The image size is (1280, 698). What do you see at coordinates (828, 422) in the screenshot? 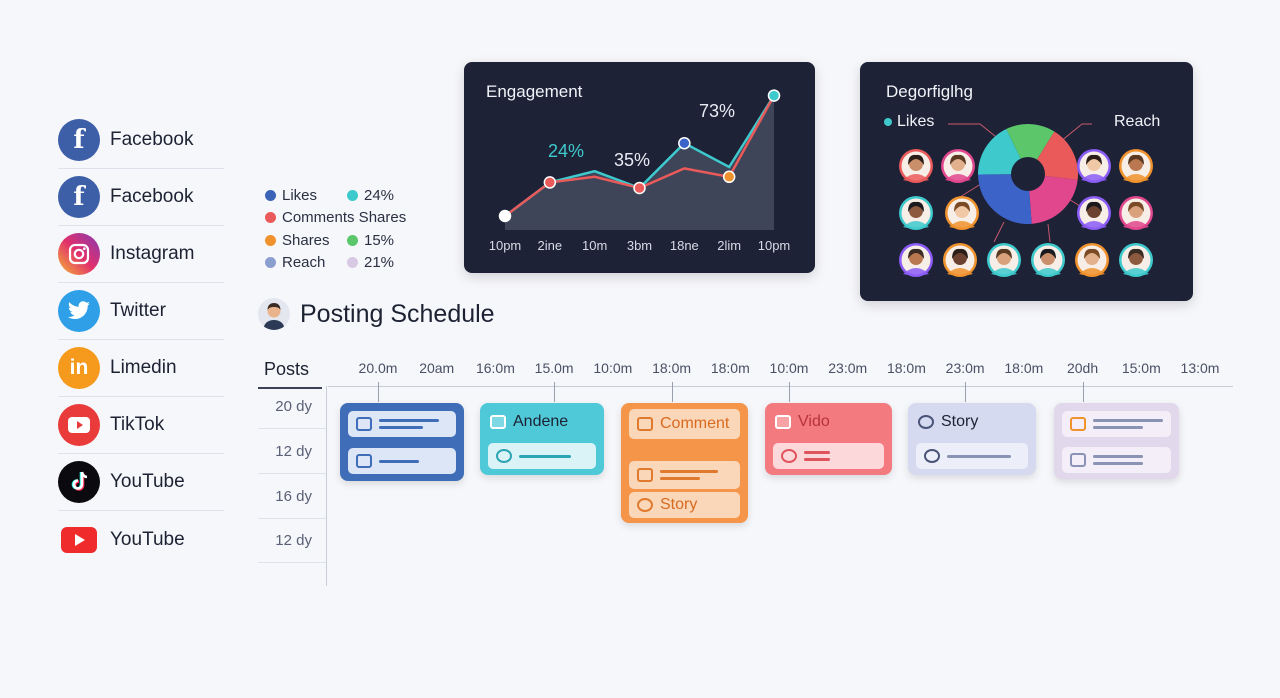
I see `post-chip: Vido` at bounding box center [828, 422].